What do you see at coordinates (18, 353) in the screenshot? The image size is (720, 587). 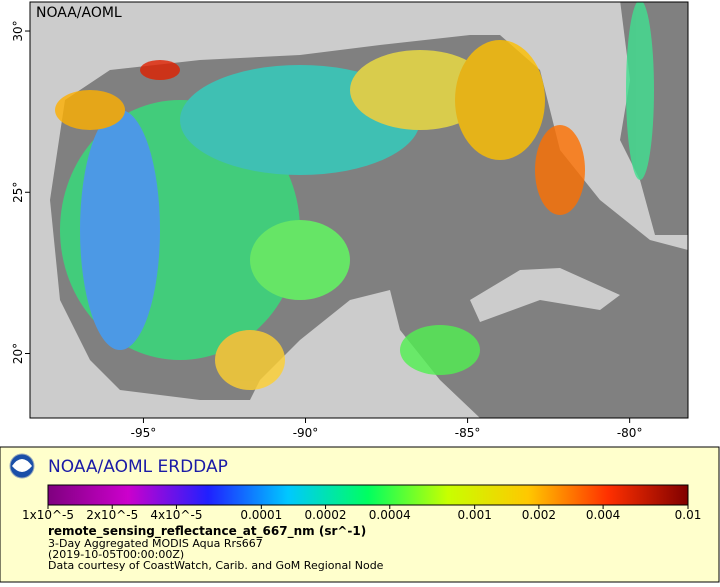 I see `y-tick-label: 20°` at bounding box center [18, 353].